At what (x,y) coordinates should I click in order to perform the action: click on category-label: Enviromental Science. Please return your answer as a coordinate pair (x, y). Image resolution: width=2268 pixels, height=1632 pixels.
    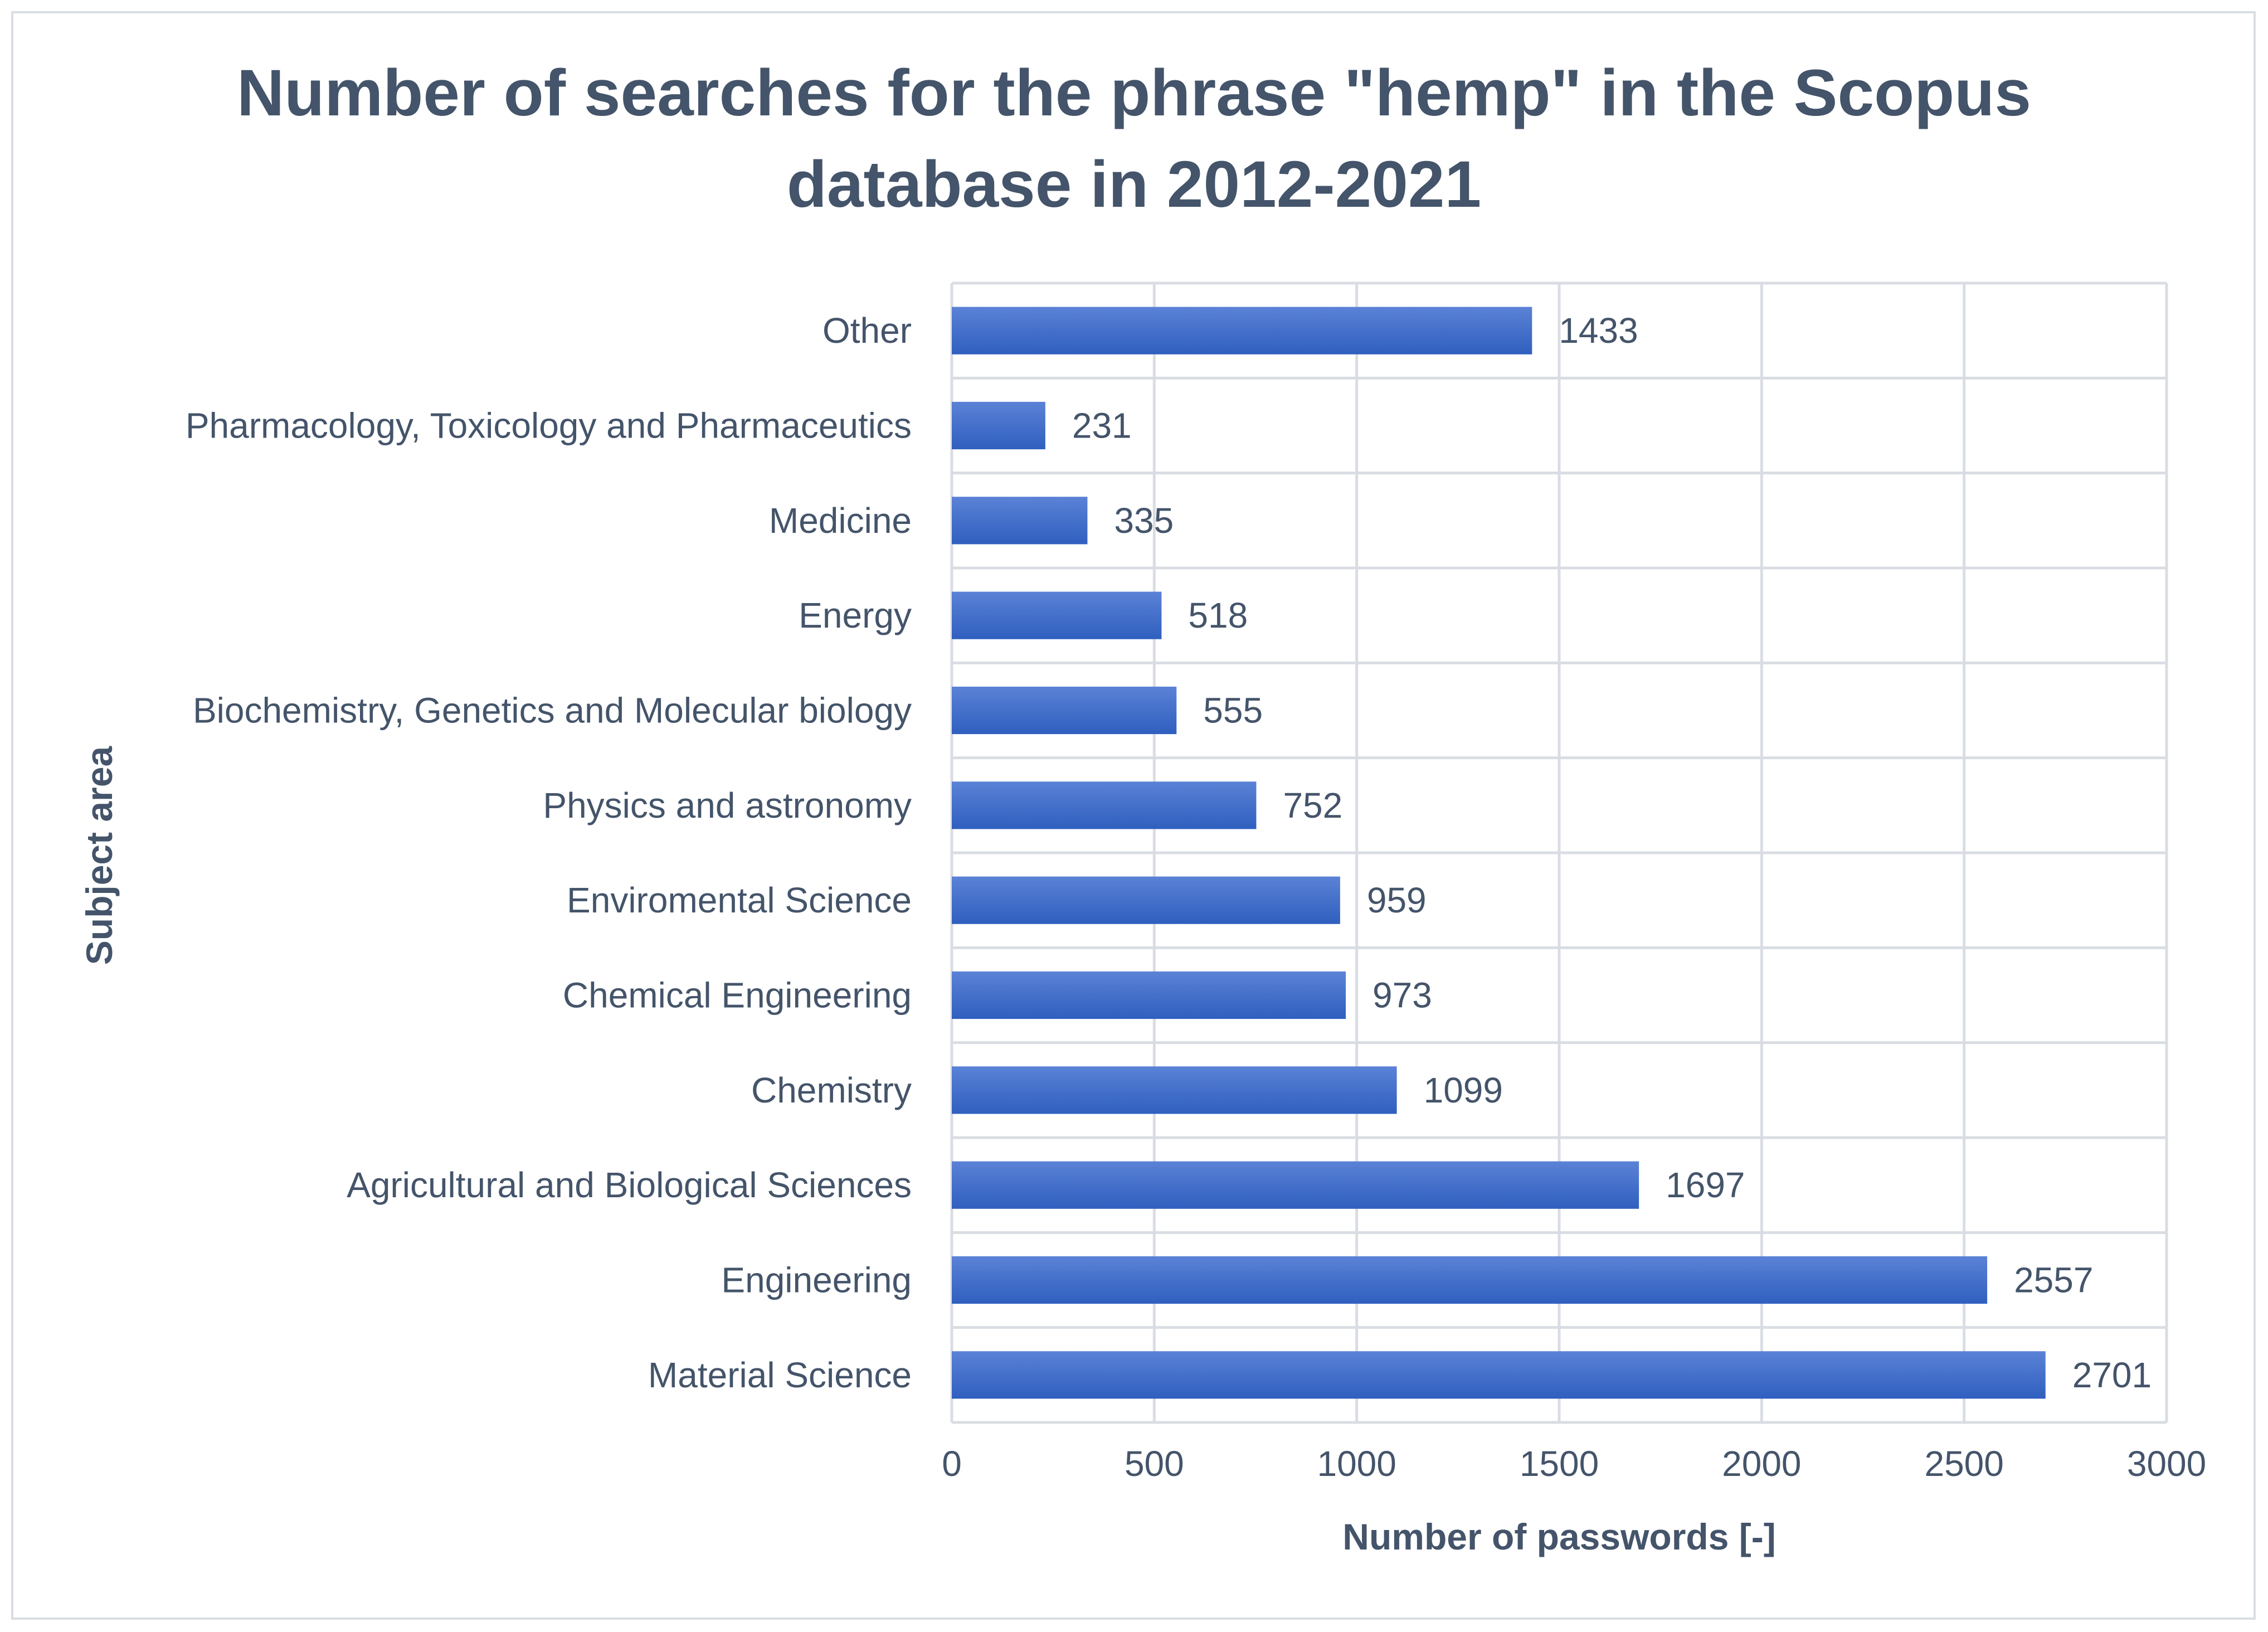
    Looking at the image, I should click on (739, 900).